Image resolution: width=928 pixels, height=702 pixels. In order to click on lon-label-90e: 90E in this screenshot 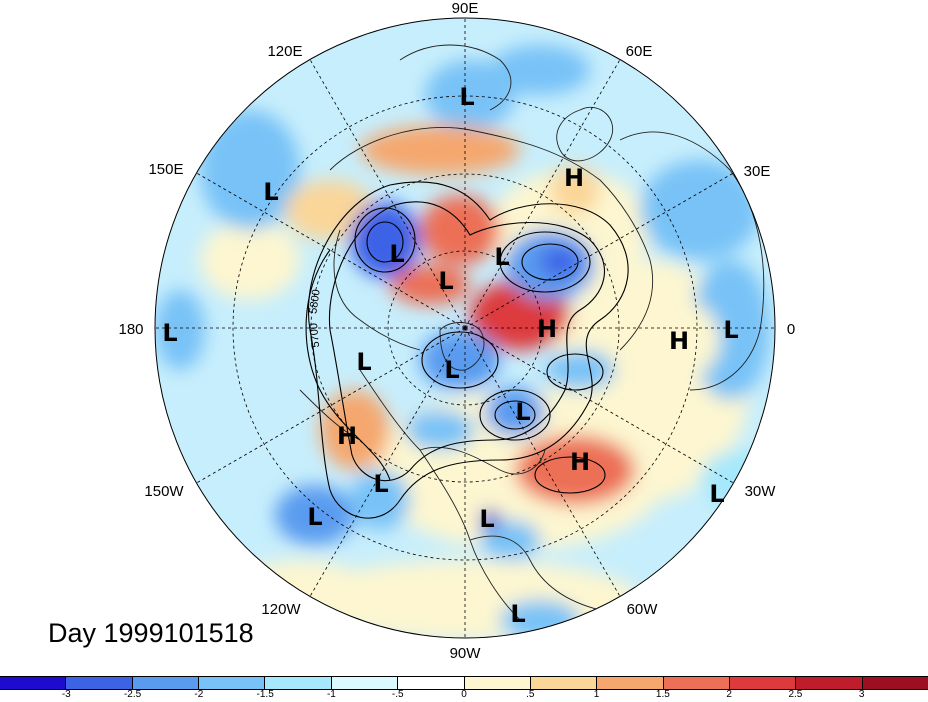, I will do `click(465, 8)`.